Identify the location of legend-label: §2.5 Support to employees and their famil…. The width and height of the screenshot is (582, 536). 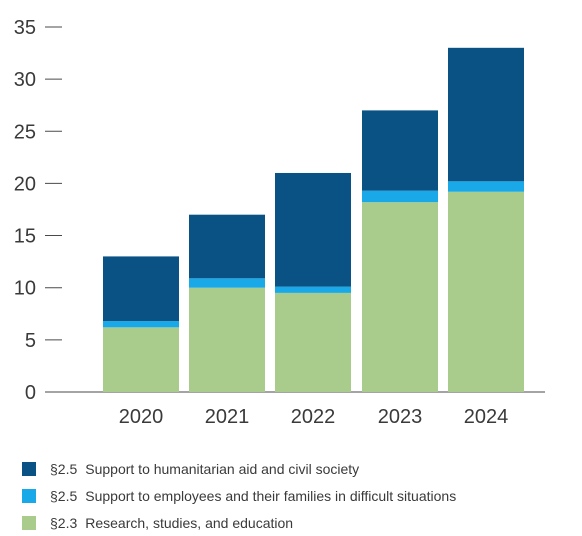
(253, 496).